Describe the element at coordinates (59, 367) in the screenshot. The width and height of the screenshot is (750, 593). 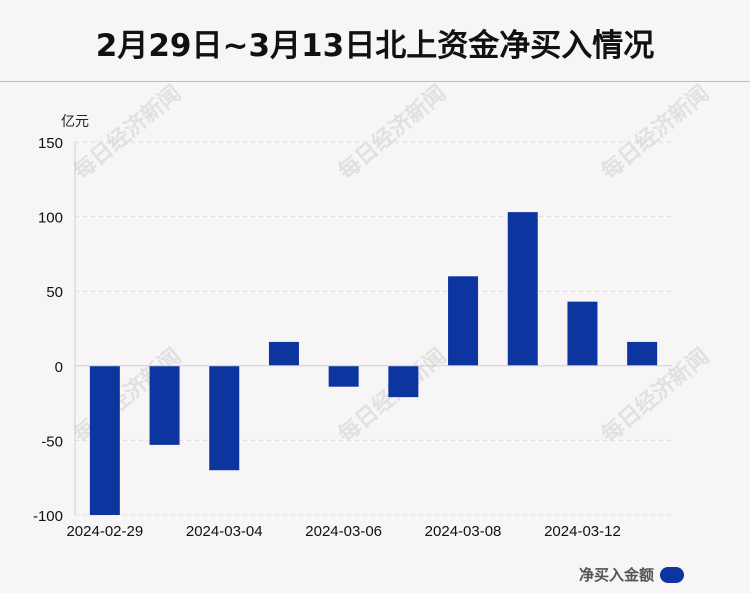
I see `y-tick-label: 0` at that location.